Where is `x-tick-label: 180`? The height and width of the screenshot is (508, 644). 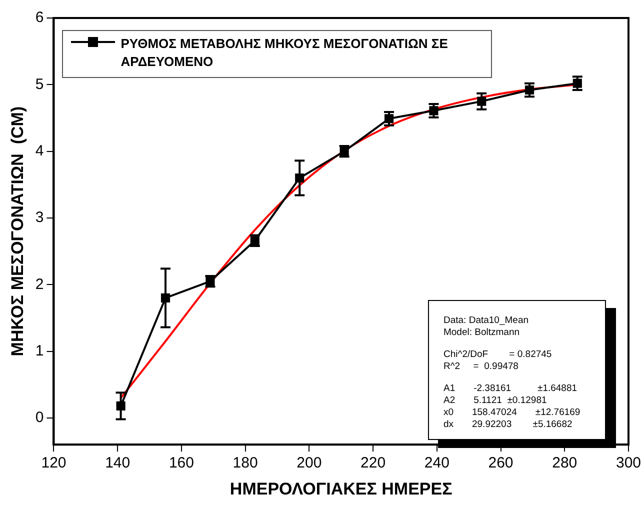
x-tick-label: 180 is located at coordinates (245, 463).